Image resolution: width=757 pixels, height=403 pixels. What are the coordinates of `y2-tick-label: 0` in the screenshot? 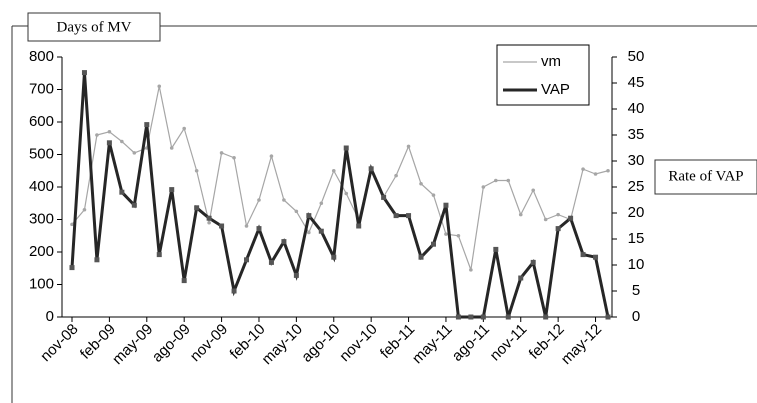 It's located at (636, 316).